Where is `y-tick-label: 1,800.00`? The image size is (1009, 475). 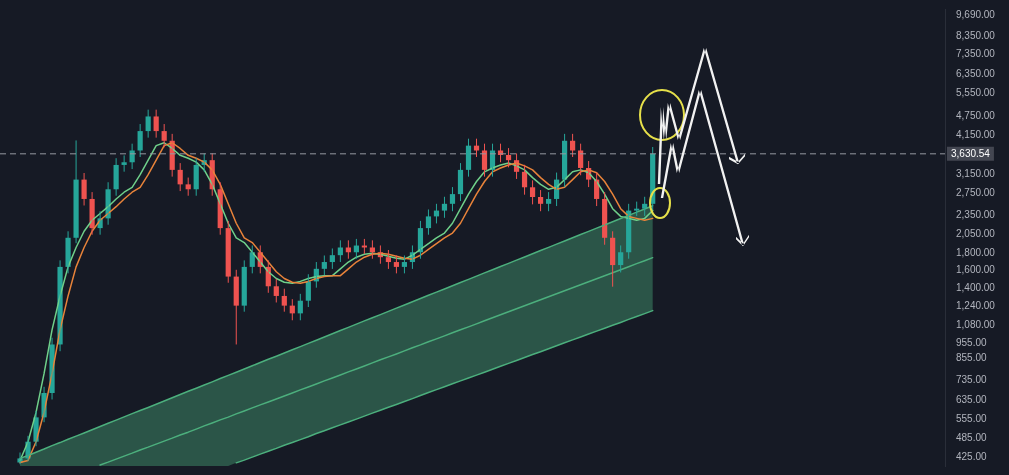
y-tick-label: 1,800.00 is located at coordinates (976, 252).